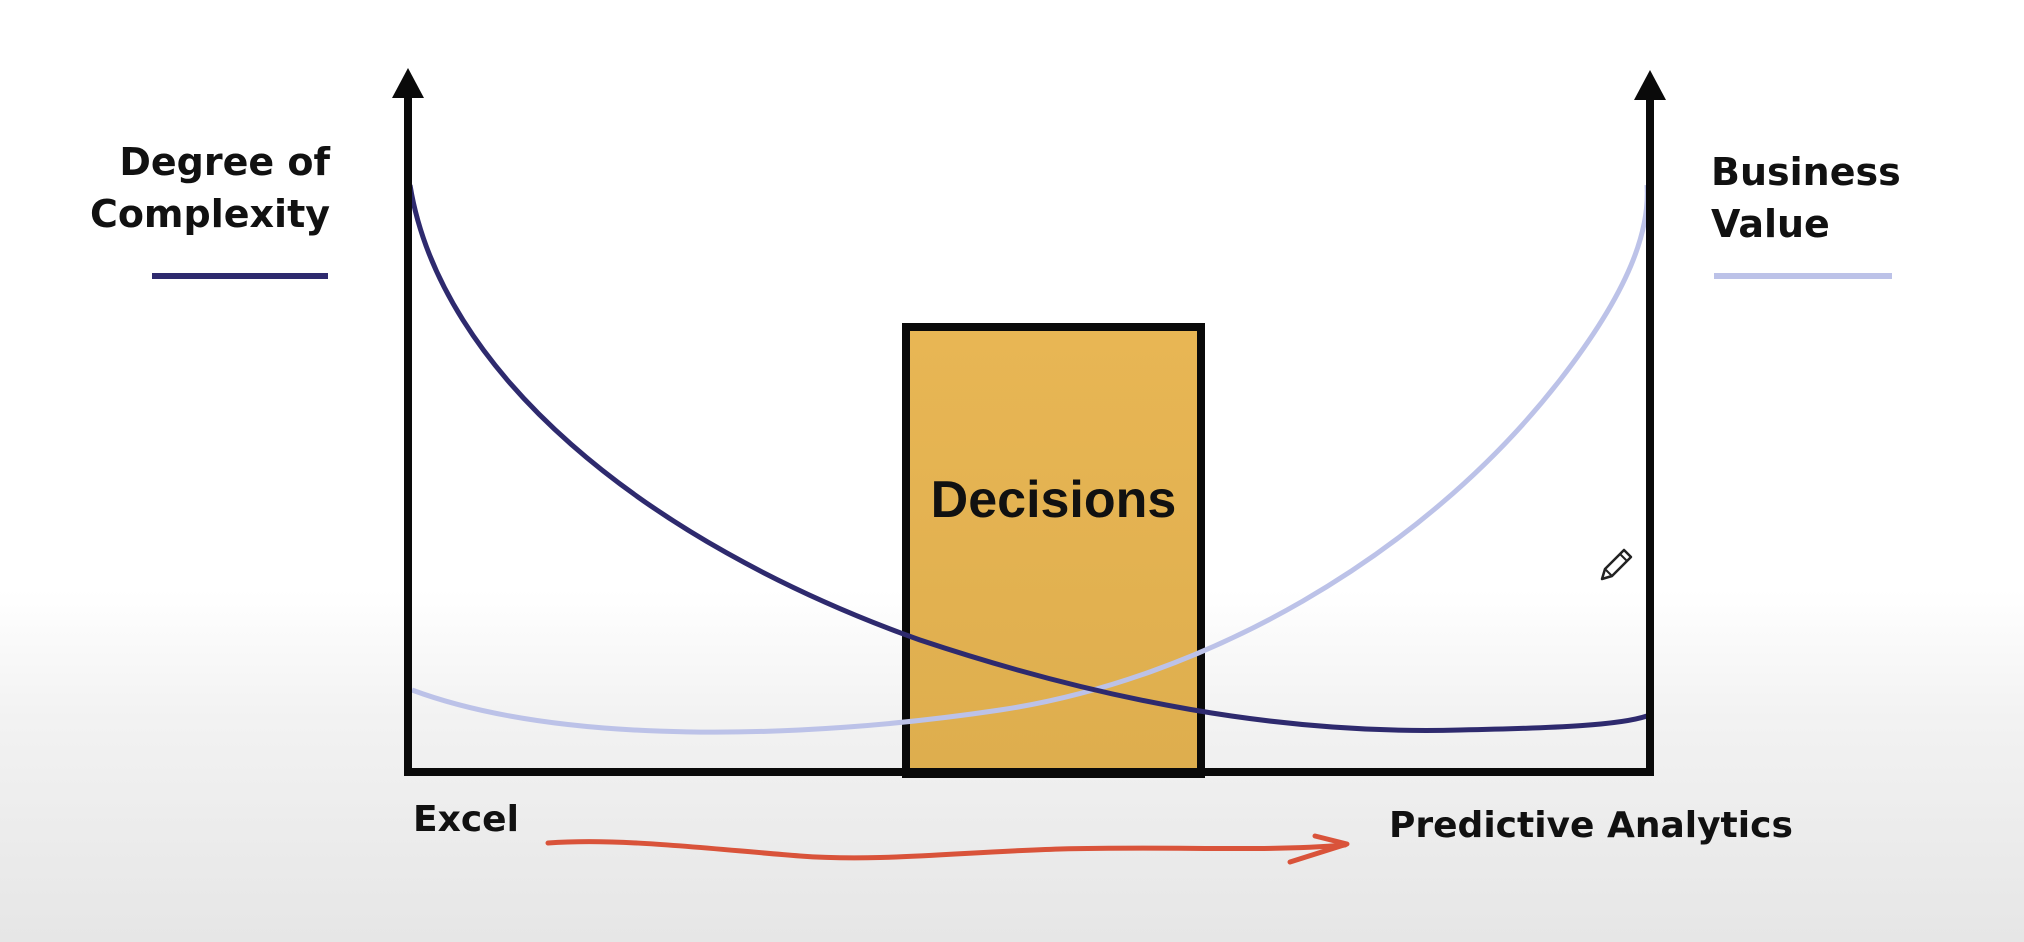 The width and height of the screenshot is (2024, 942). I want to click on progress-arrowhead, so click(1318, 849).